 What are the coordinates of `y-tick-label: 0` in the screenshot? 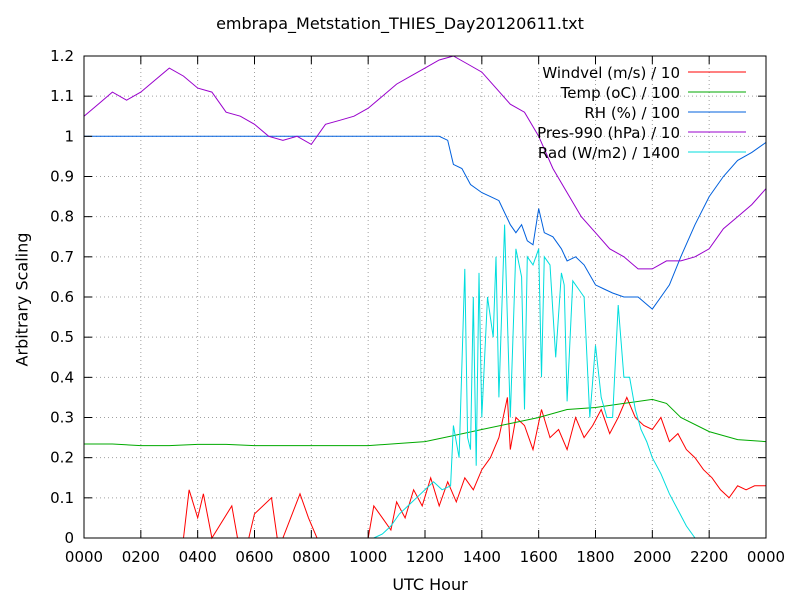 It's located at (69, 538).